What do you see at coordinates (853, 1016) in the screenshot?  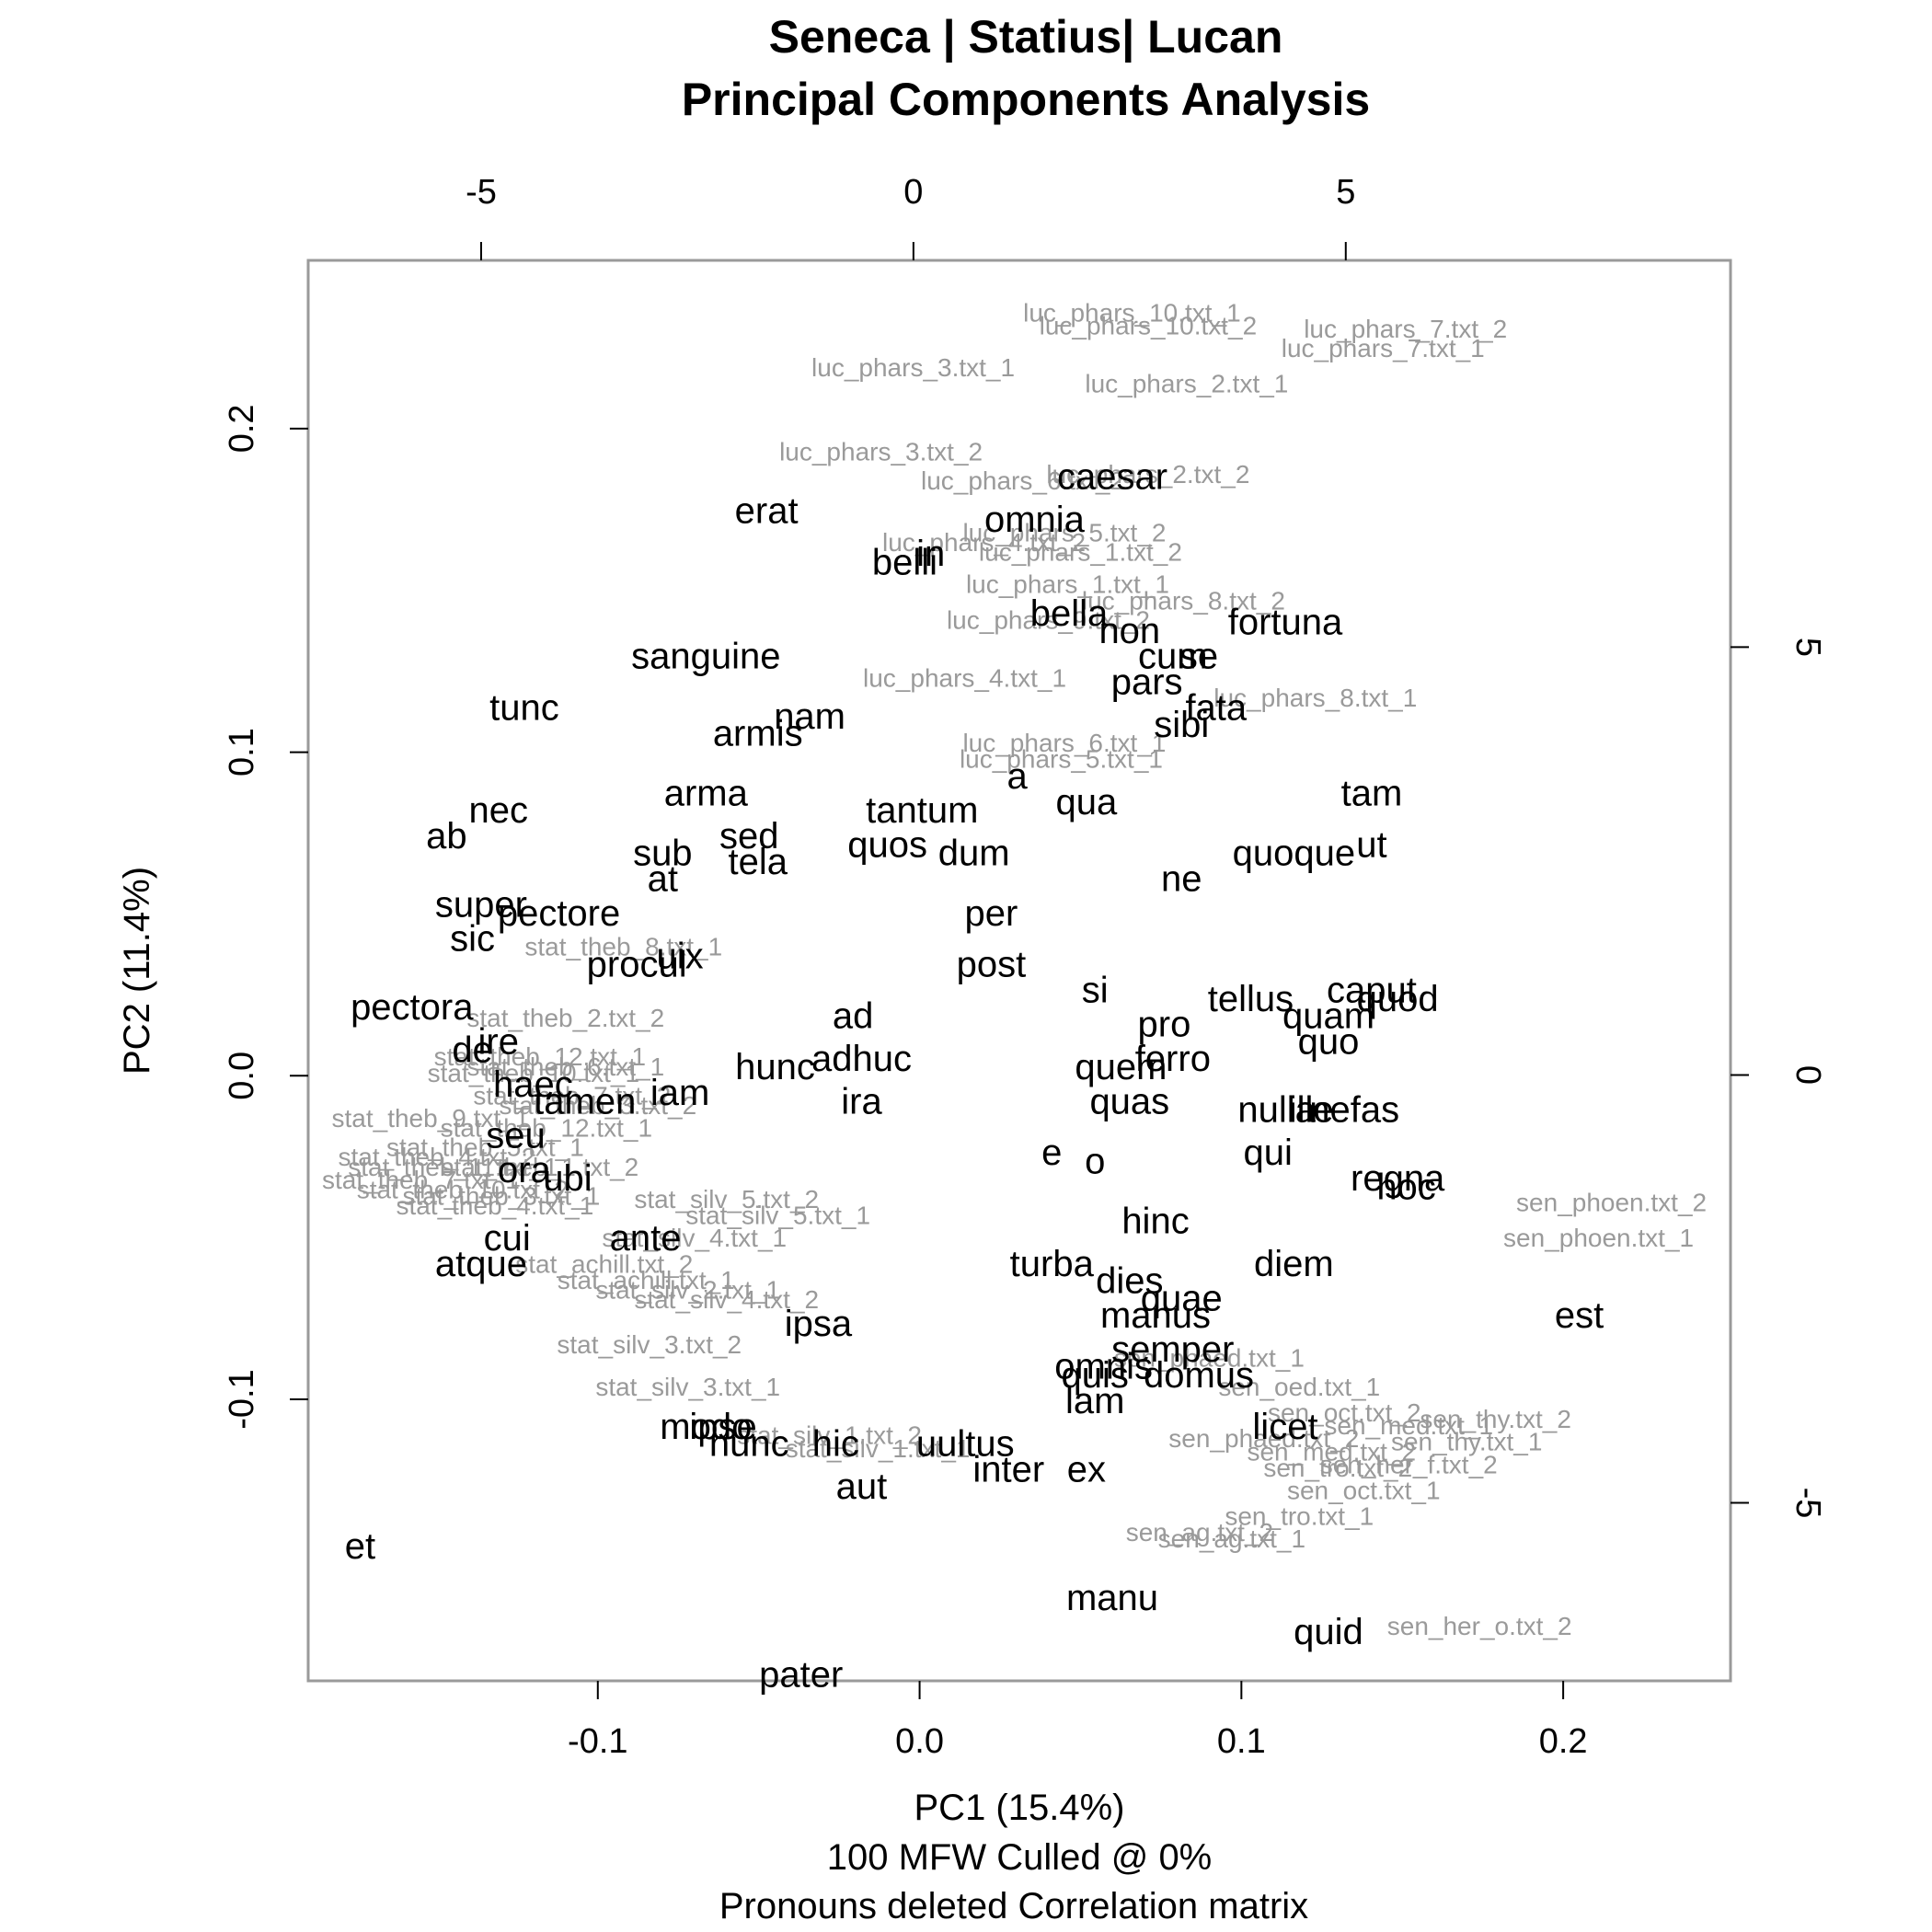 I see `word-point: ad` at bounding box center [853, 1016].